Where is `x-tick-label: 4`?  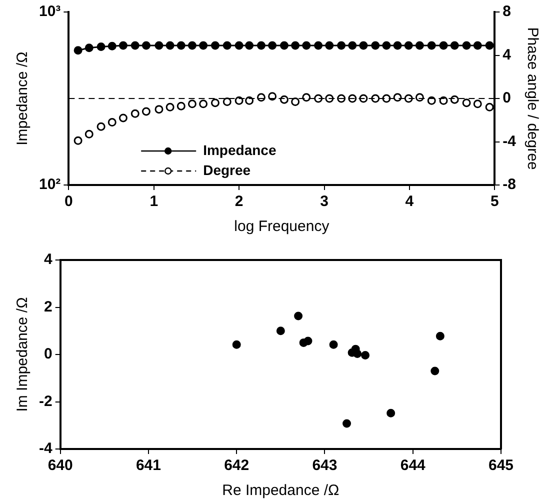 x-tick-label: 4 is located at coordinates (409, 201).